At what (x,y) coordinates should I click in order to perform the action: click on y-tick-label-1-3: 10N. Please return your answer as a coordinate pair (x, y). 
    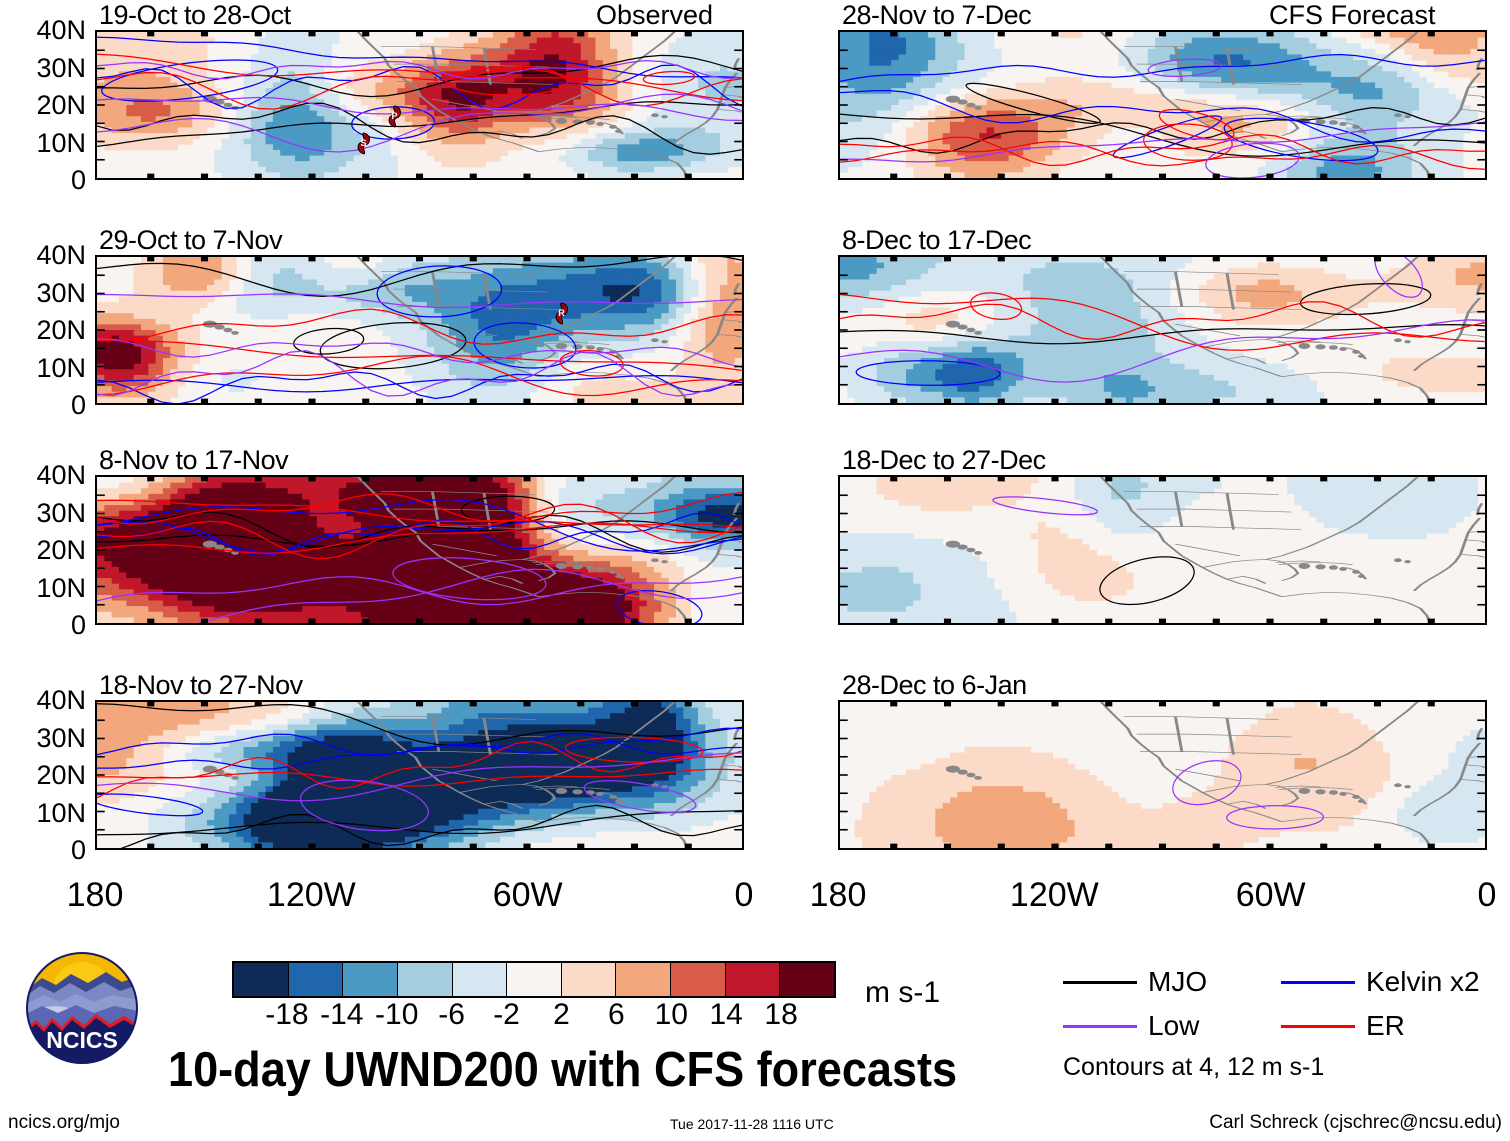
    Looking at the image, I should click on (61, 367).